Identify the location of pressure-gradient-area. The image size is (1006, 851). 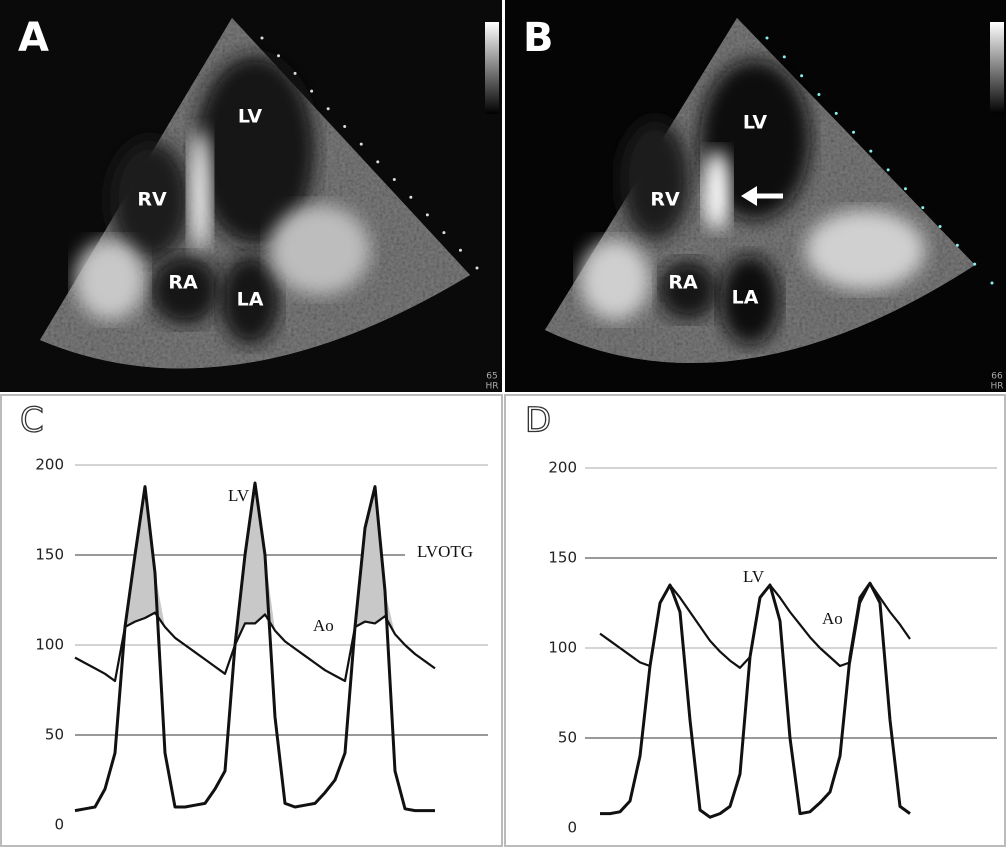
(255, 582).